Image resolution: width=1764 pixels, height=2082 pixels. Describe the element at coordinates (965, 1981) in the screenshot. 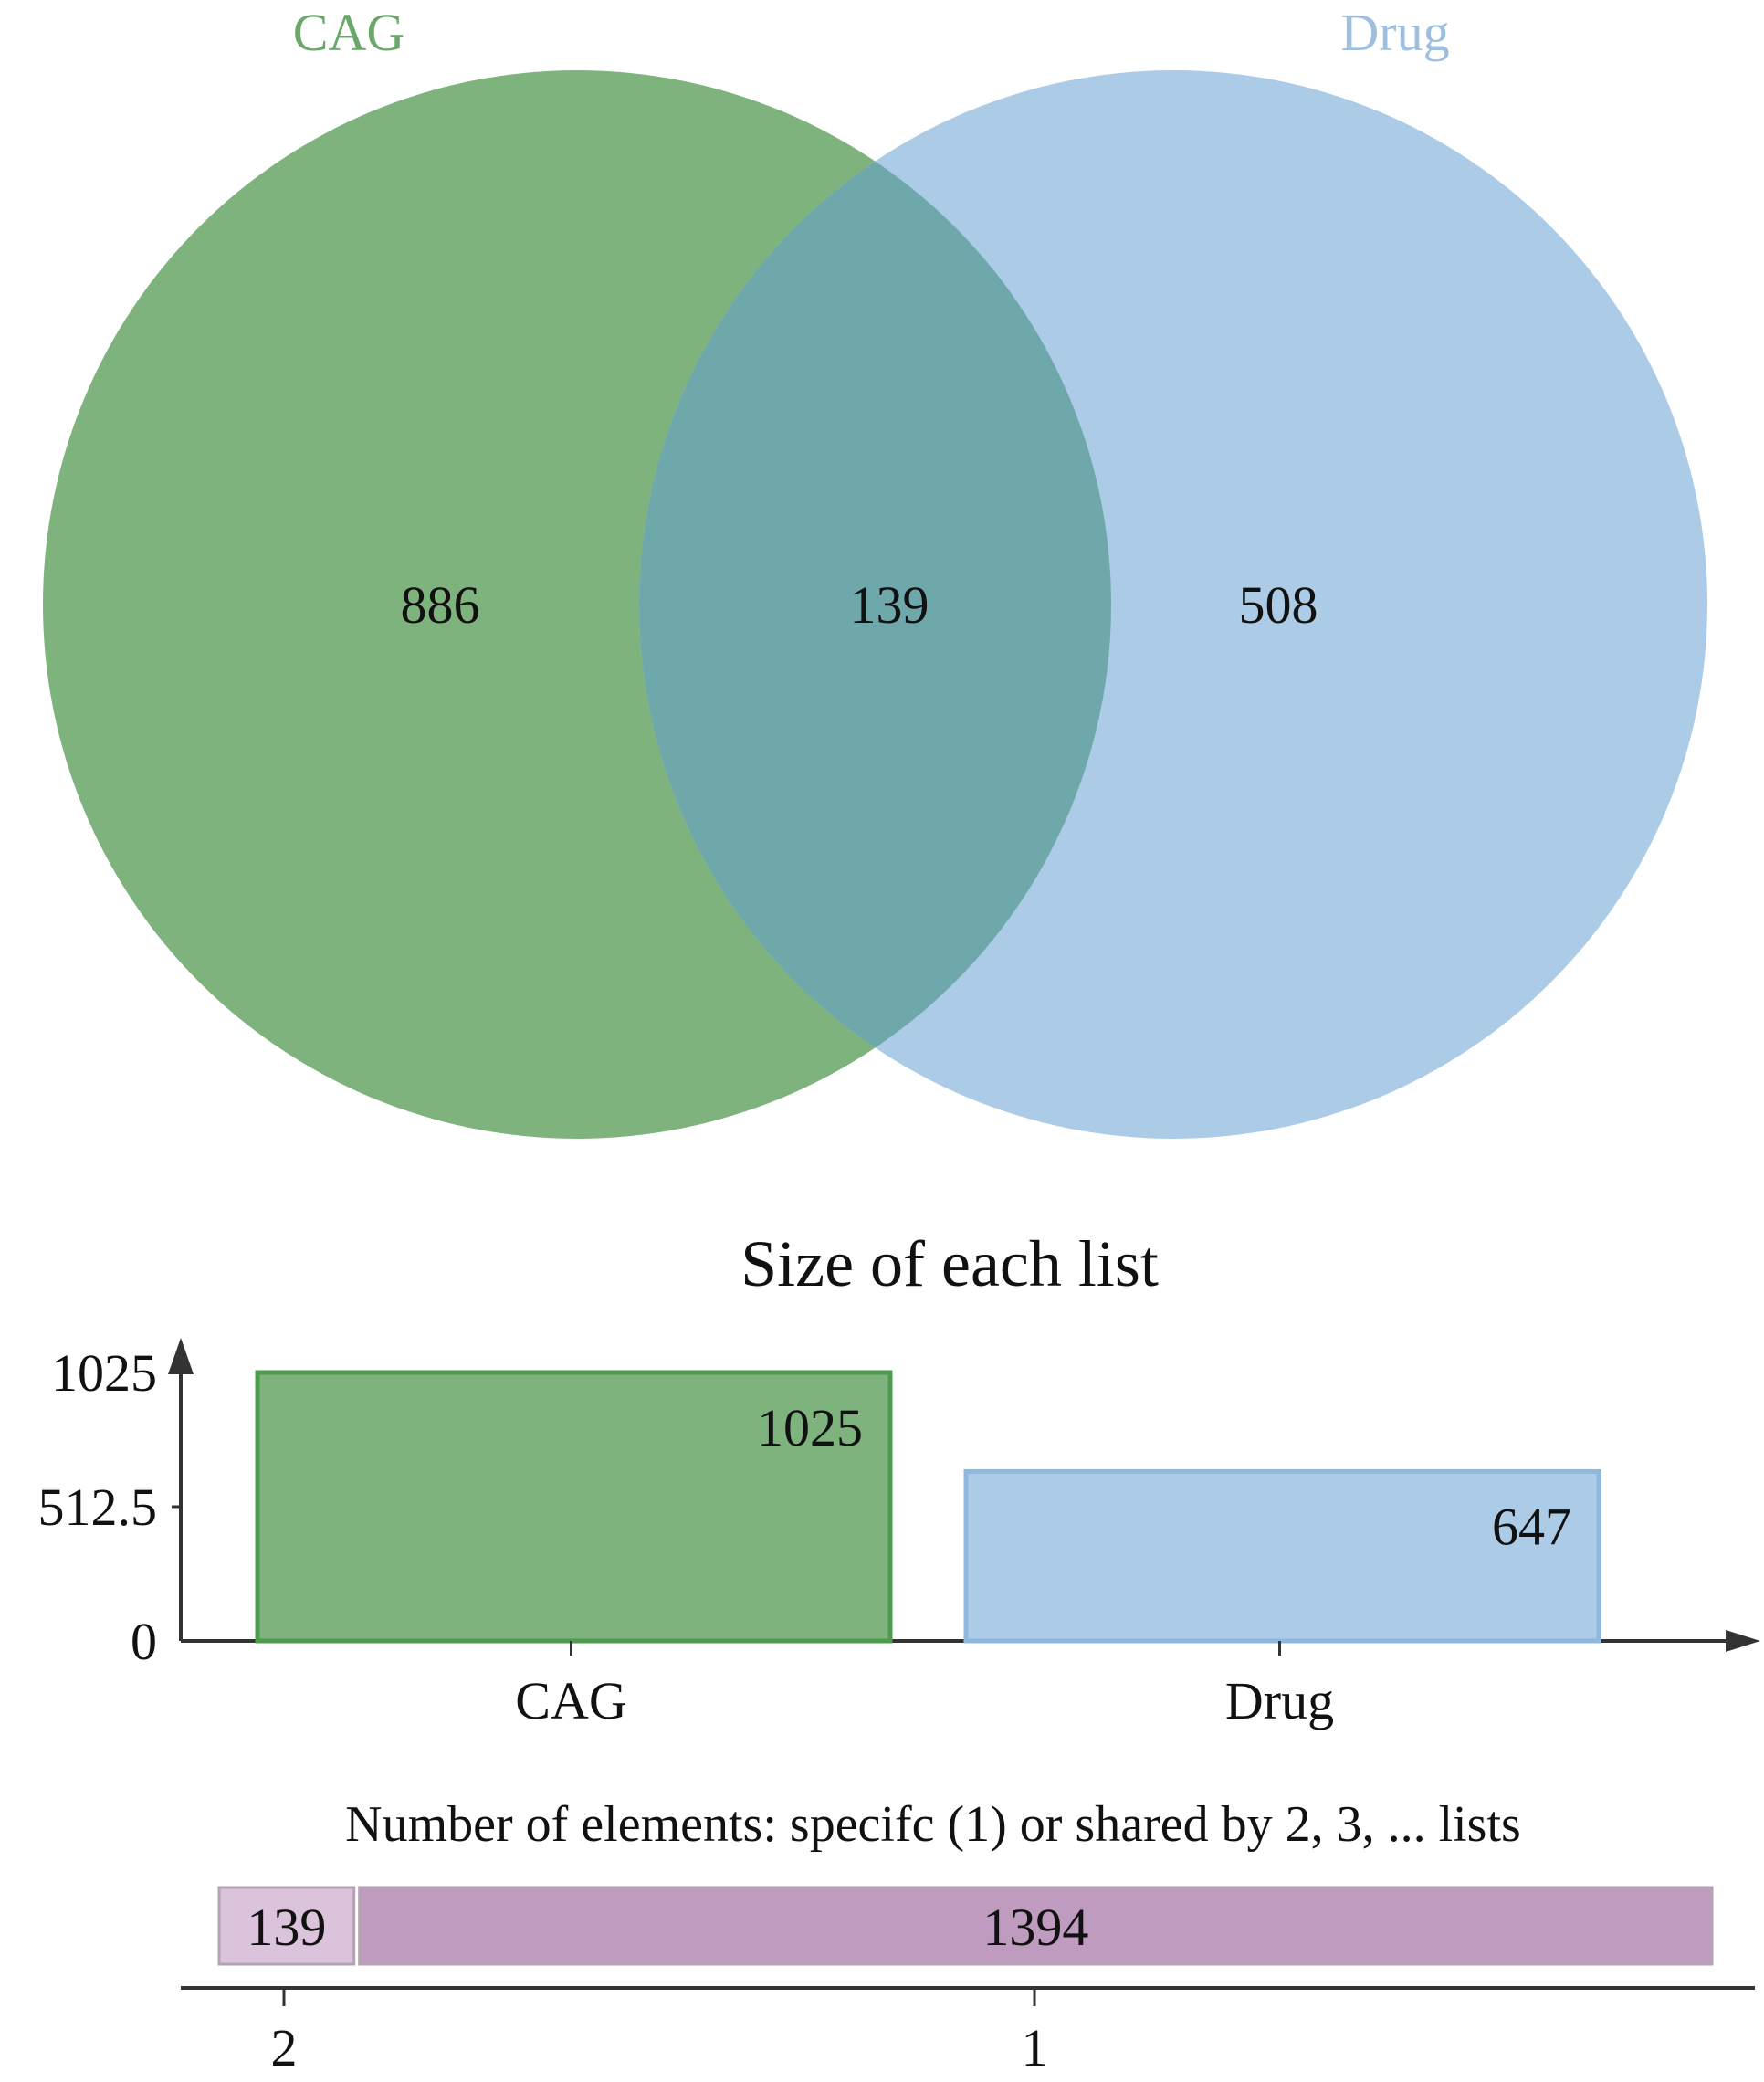

I see `shared-bars: 139 2 1394 1` at that location.